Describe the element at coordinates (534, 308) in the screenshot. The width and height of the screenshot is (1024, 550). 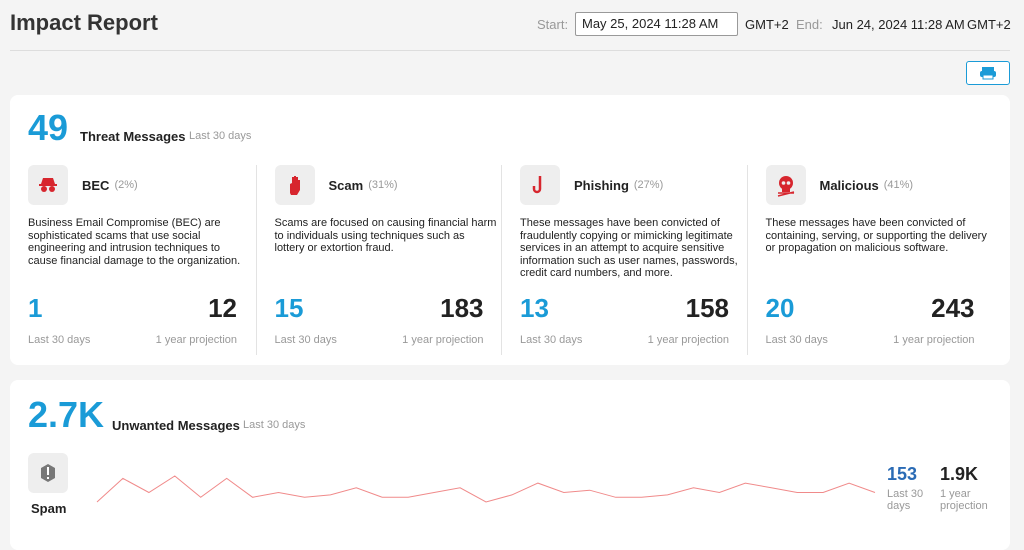
I see `threat-recent: 13` at that location.